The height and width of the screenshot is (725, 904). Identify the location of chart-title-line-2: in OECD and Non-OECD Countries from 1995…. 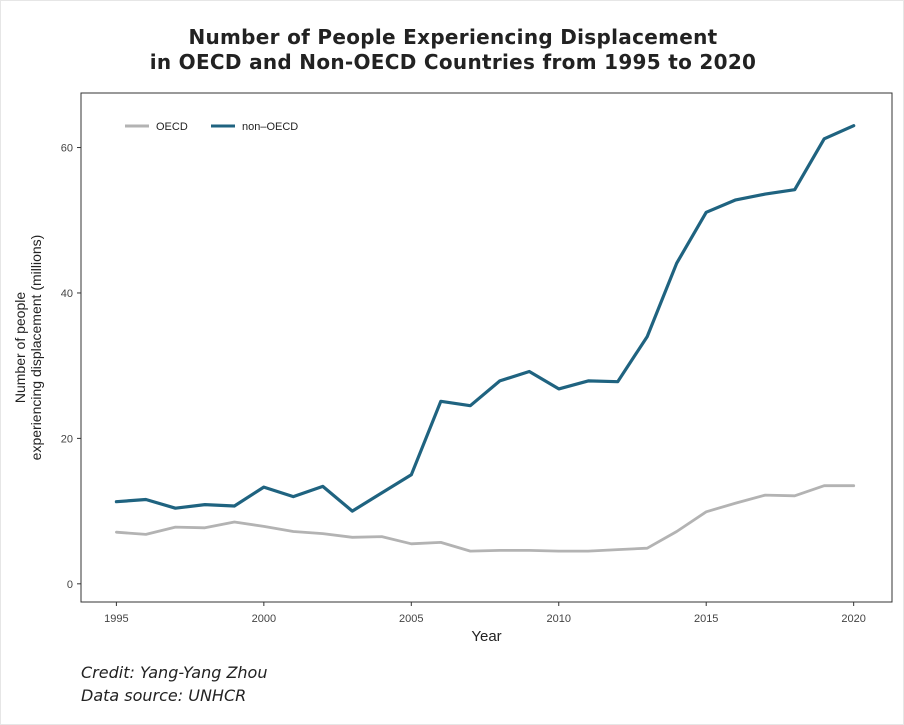
(453, 62).